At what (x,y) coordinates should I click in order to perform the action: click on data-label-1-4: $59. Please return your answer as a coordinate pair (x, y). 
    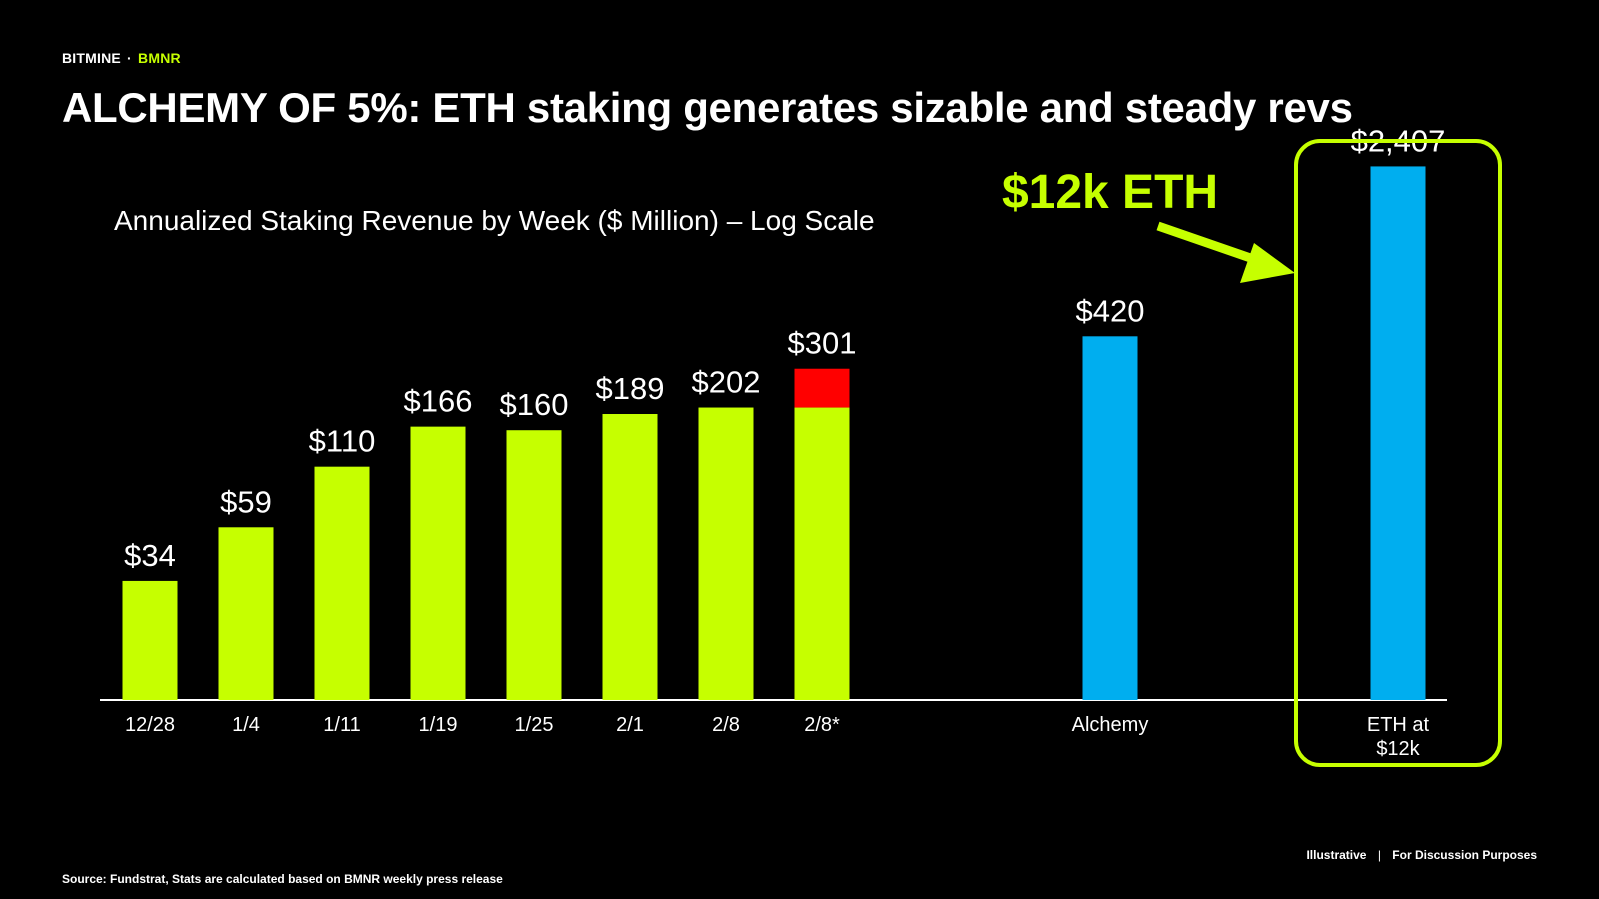
    Looking at the image, I should click on (246, 501).